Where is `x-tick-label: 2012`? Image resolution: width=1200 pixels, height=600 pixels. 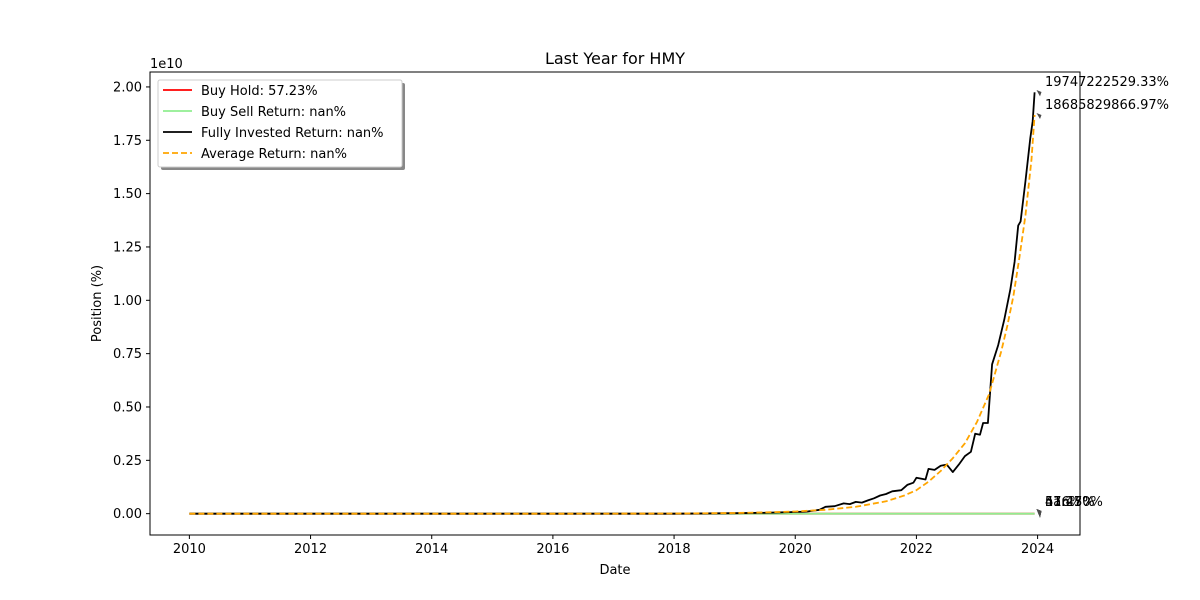
x-tick-label: 2012 is located at coordinates (310, 549).